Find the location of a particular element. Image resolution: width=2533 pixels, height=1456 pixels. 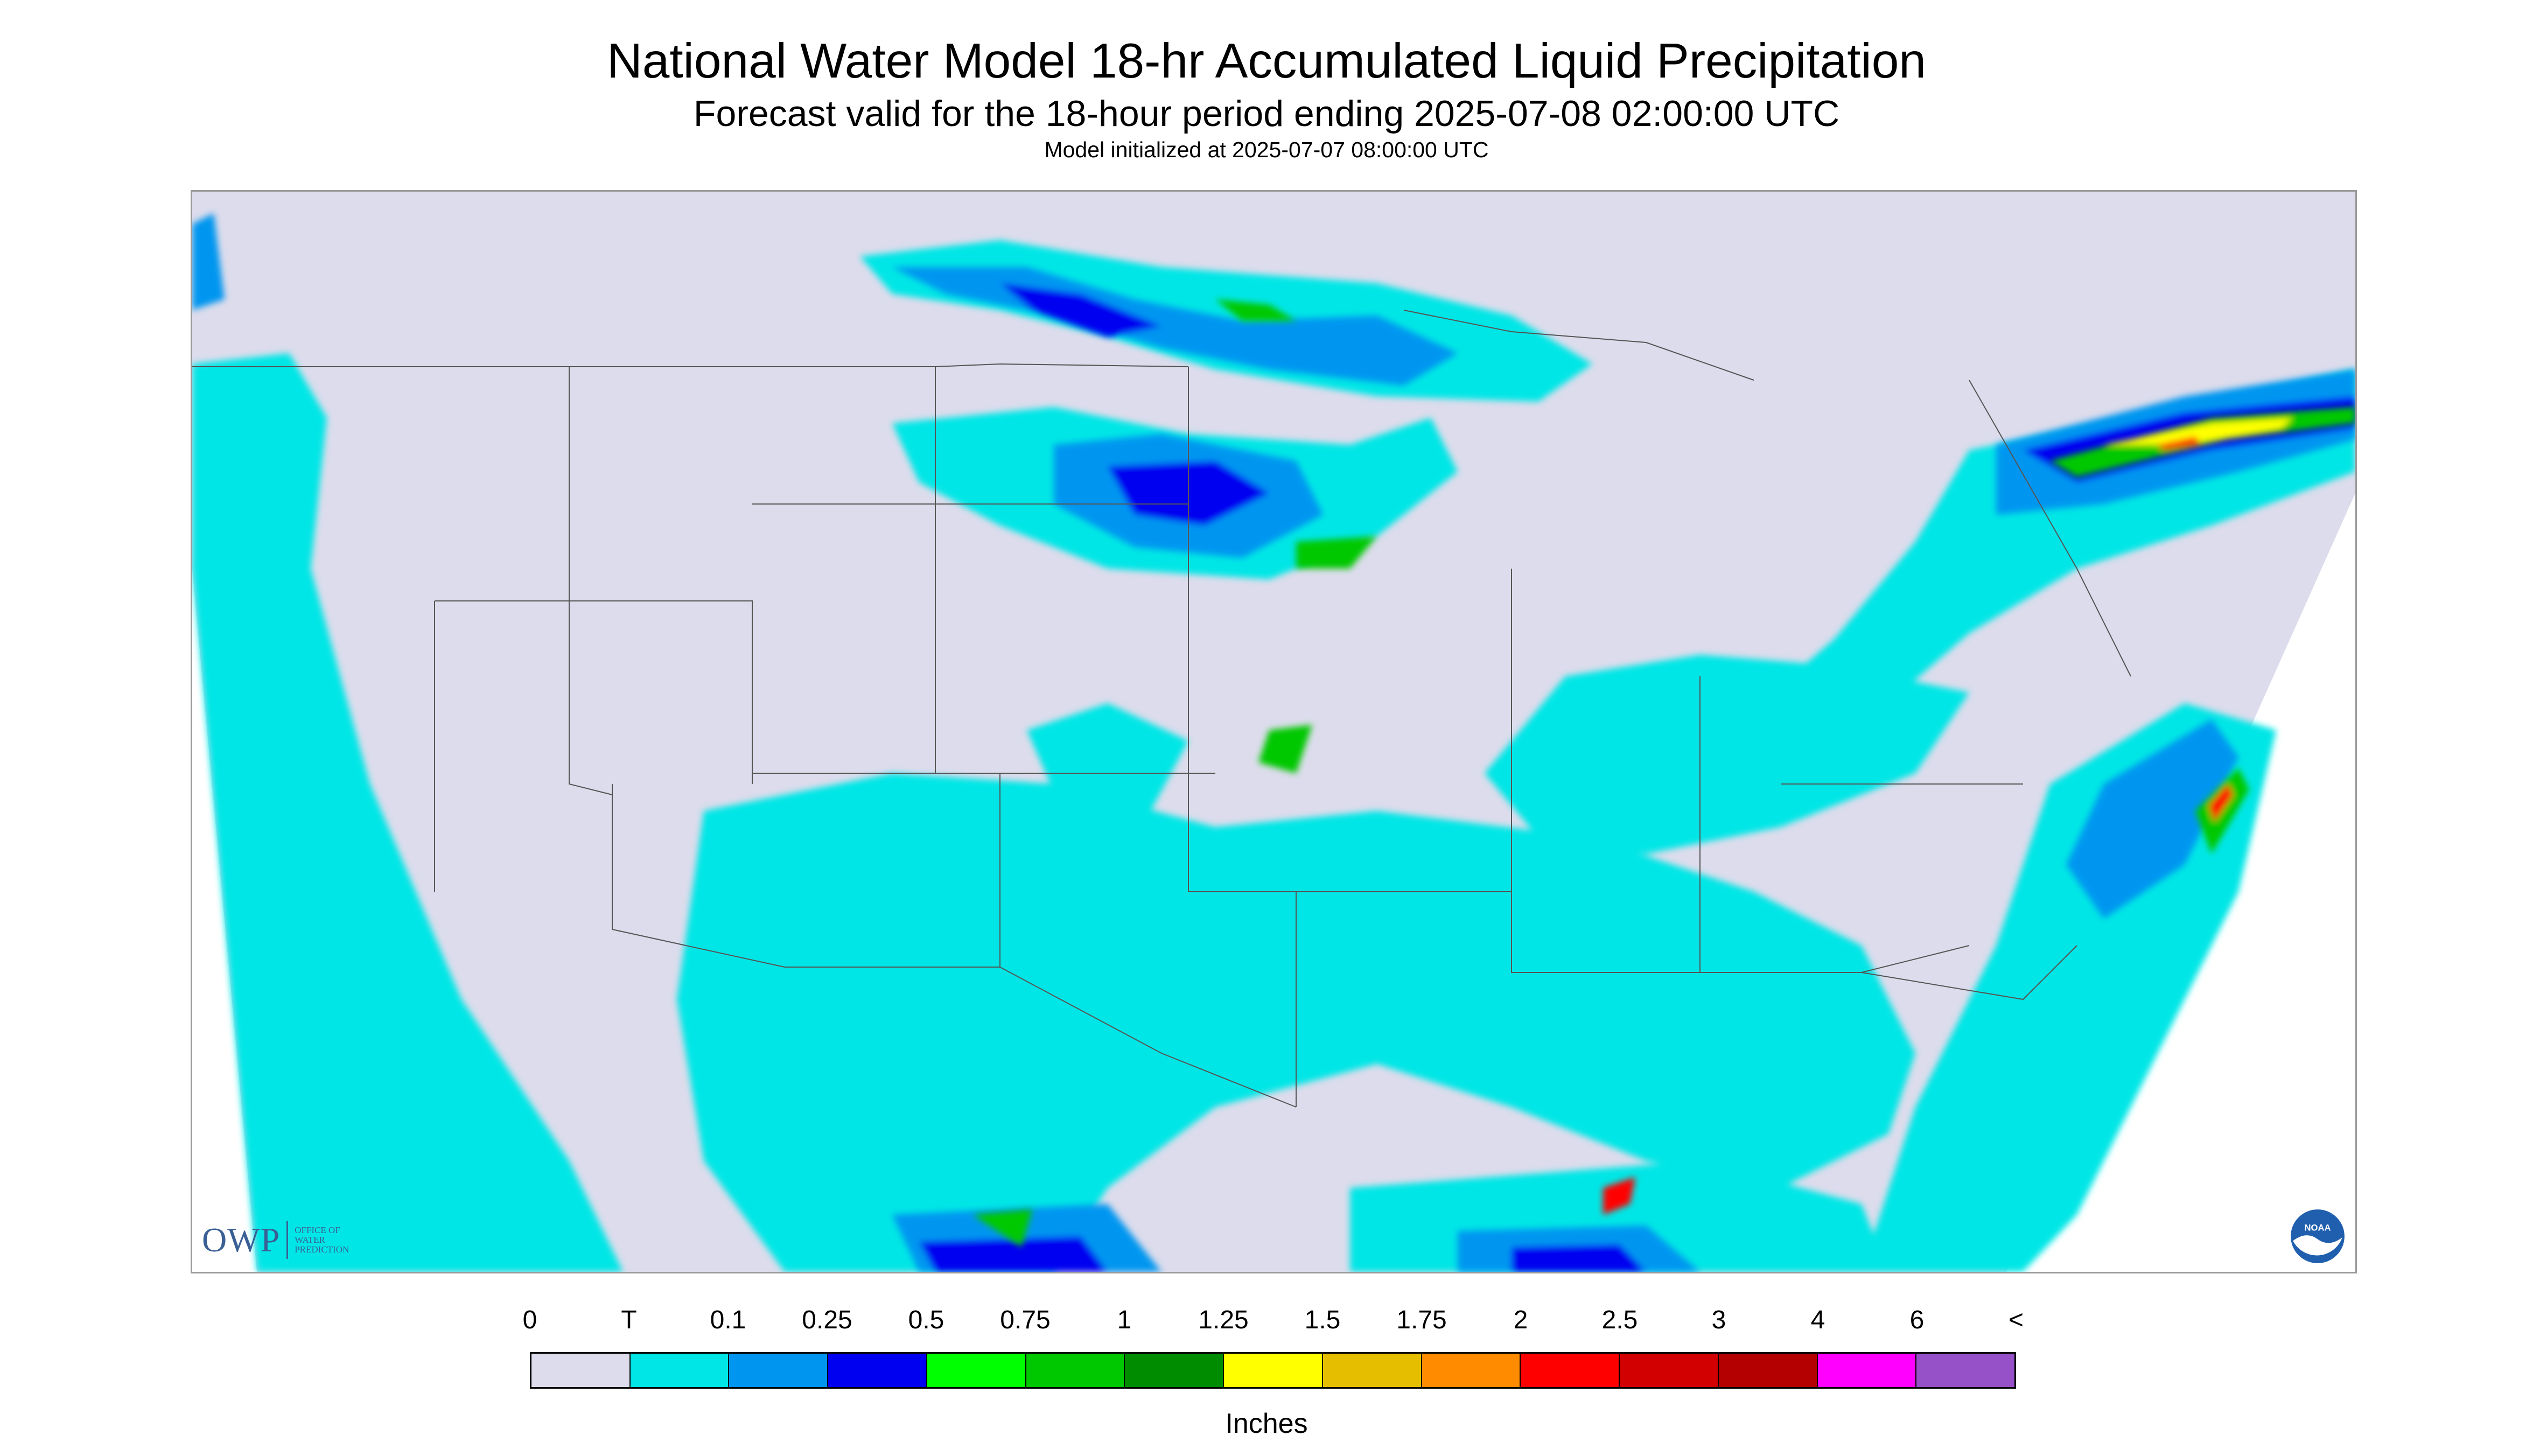

legend-tick-label: 0 is located at coordinates (529, 1320).